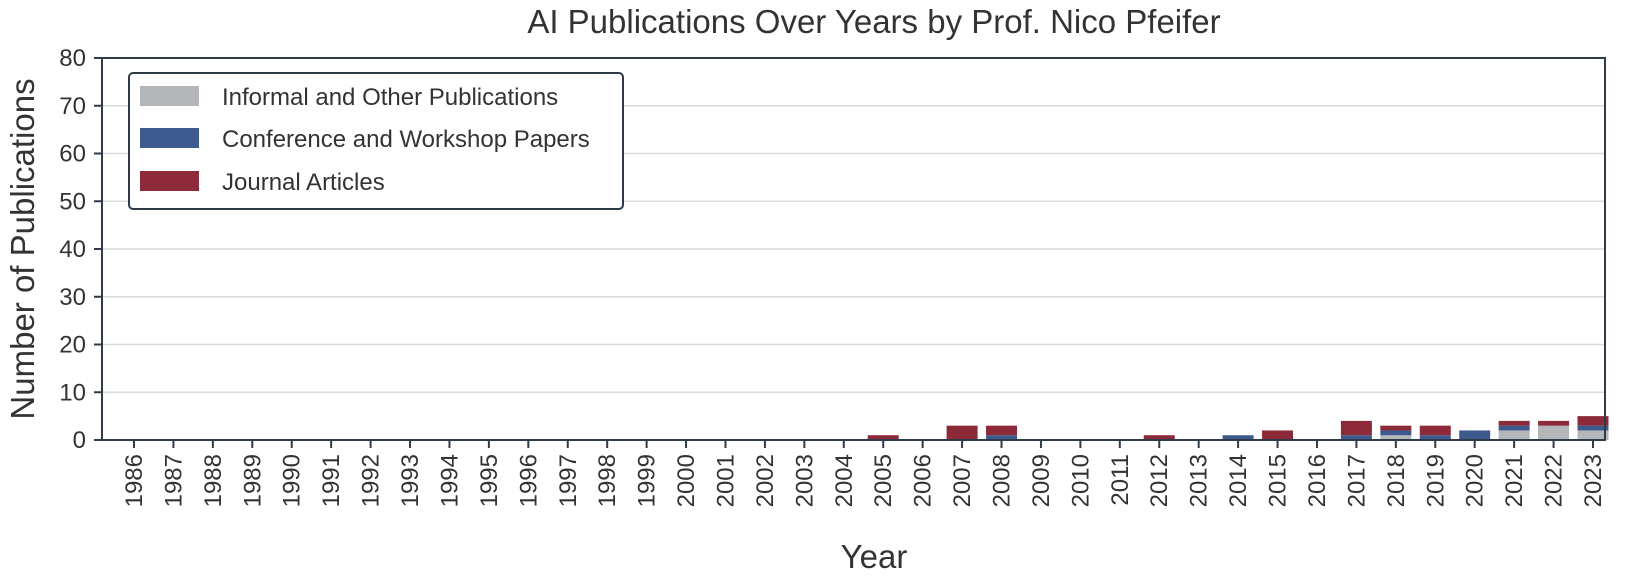 This screenshot has width=1637, height=583. Describe the element at coordinates (134, 480) in the screenshot. I see `x-tick-label: 1986` at that location.